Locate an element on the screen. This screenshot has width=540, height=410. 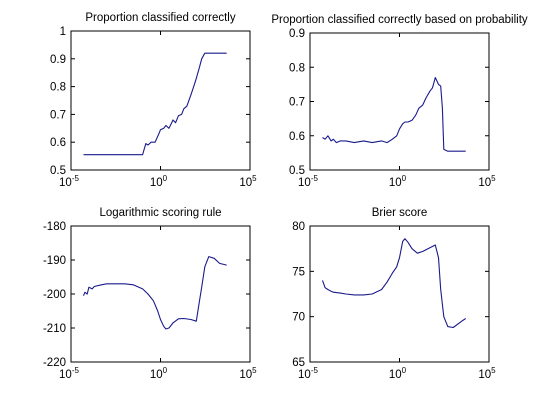
chart-title: Brier score is located at coordinates (400, 213).